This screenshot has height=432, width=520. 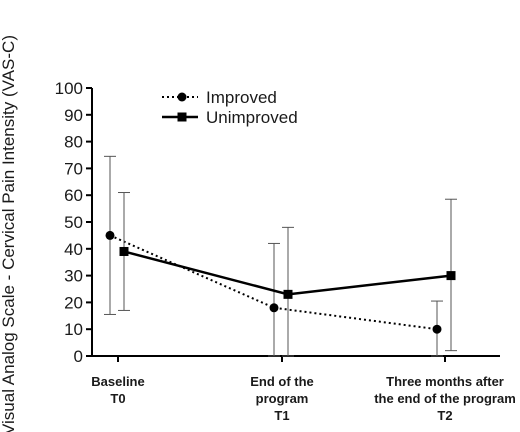 What do you see at coordinates (252, 117) in the screenshot?
I see `legend-label: Unimproved` at bounding box center [252, 117].